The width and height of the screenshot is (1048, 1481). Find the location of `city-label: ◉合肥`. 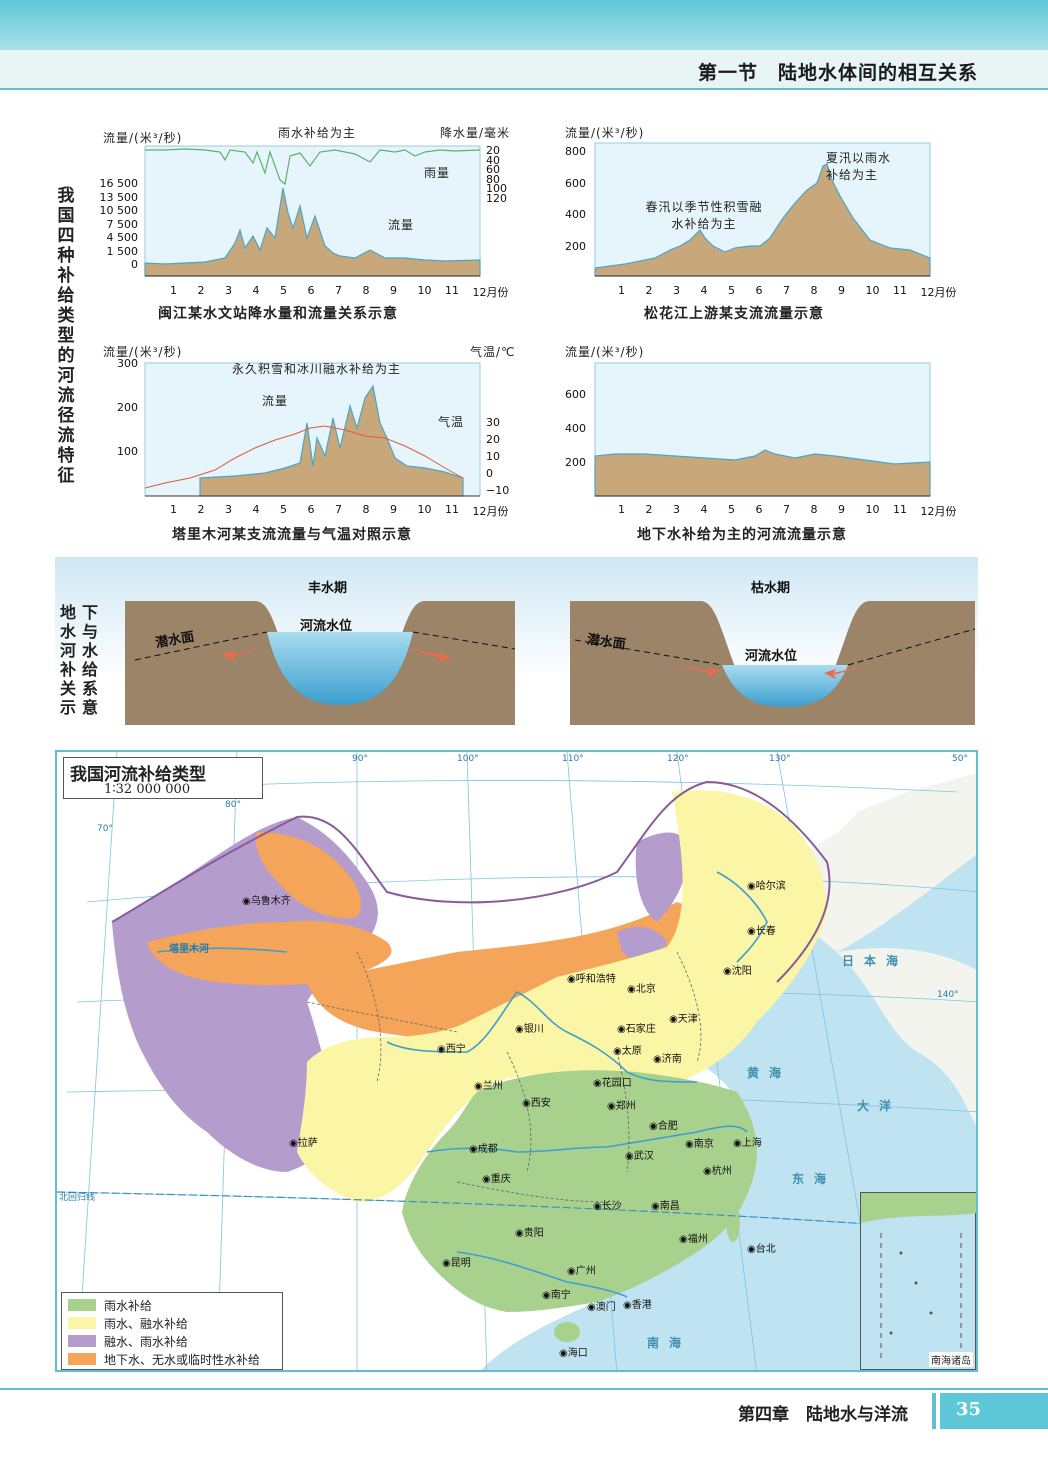

city-label: ◉合肥 is located at coordinates (663, 1126).